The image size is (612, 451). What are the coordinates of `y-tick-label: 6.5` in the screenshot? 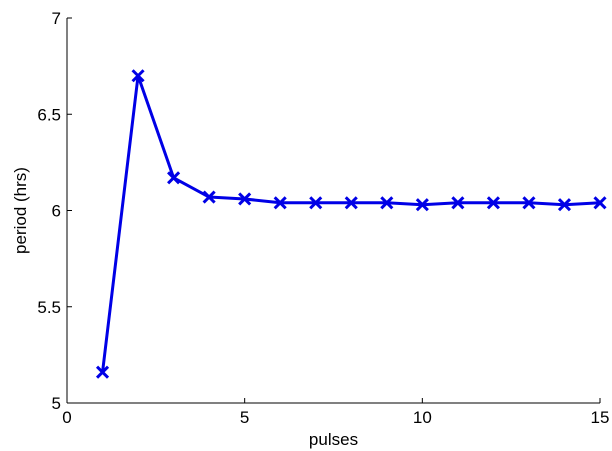 It's located at (49, 114).